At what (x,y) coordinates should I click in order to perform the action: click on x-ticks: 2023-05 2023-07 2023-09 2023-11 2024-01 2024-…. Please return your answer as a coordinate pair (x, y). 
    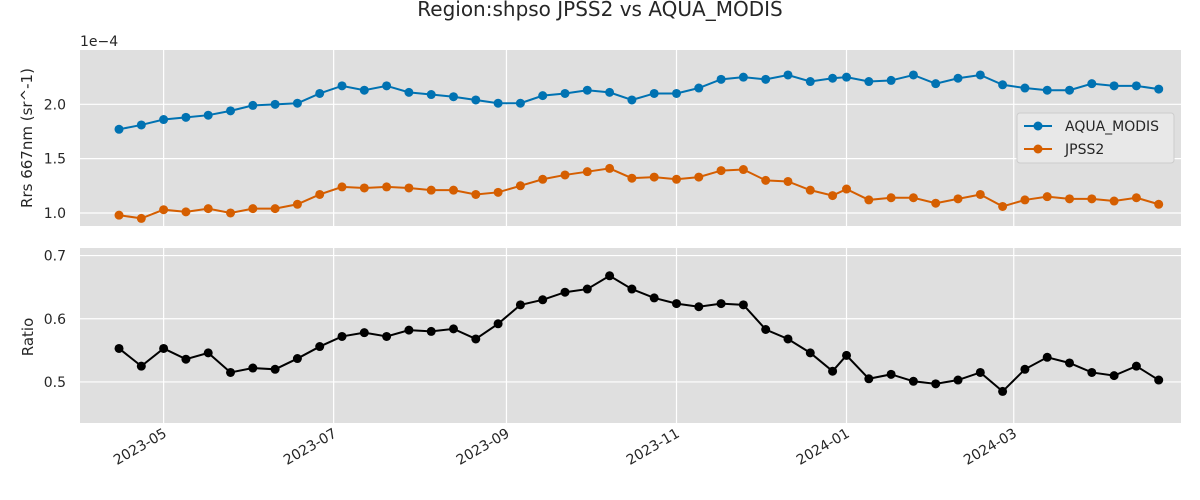
    Looking at the image, I should click on (565, 447).